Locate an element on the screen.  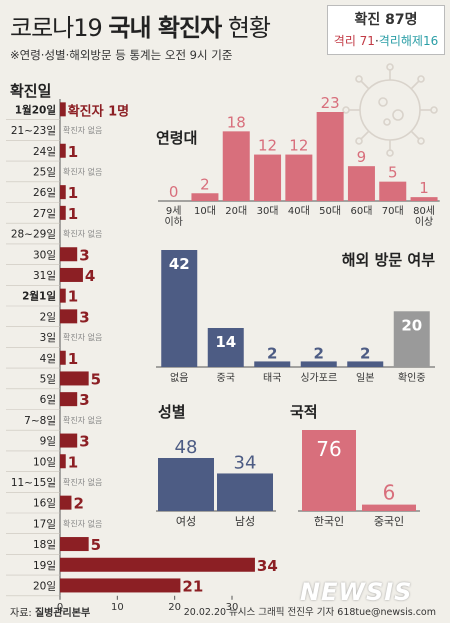
daily-x-tick-label: 10 is located at coordinates (117, 607).